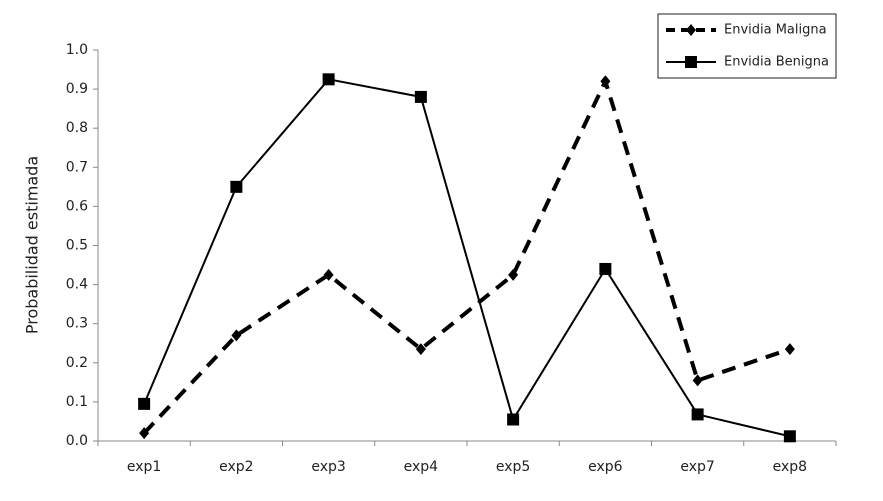  I want to click on y-tick-label: 0.0, so click(77, 441).